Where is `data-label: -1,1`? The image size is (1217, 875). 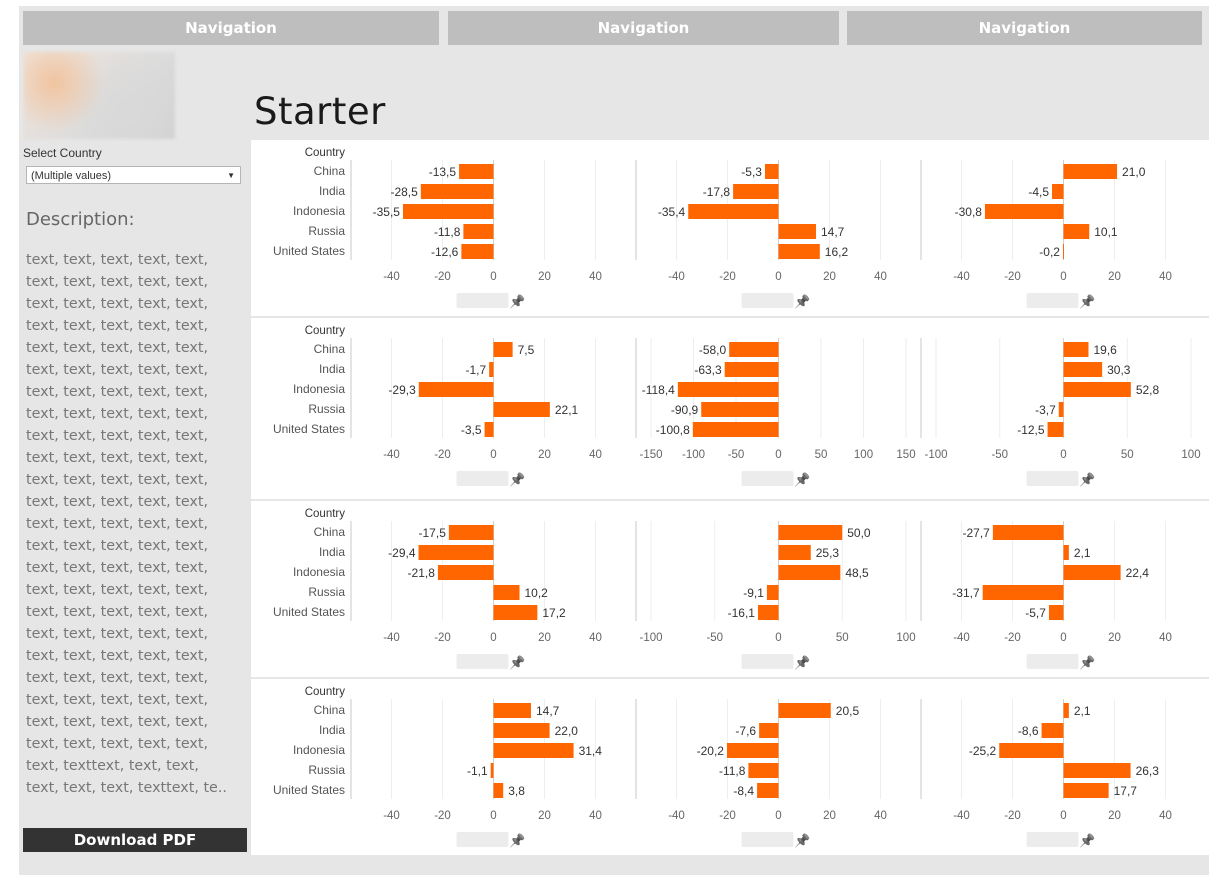
data-label: -1,1 is located at coordinates (477, 771).